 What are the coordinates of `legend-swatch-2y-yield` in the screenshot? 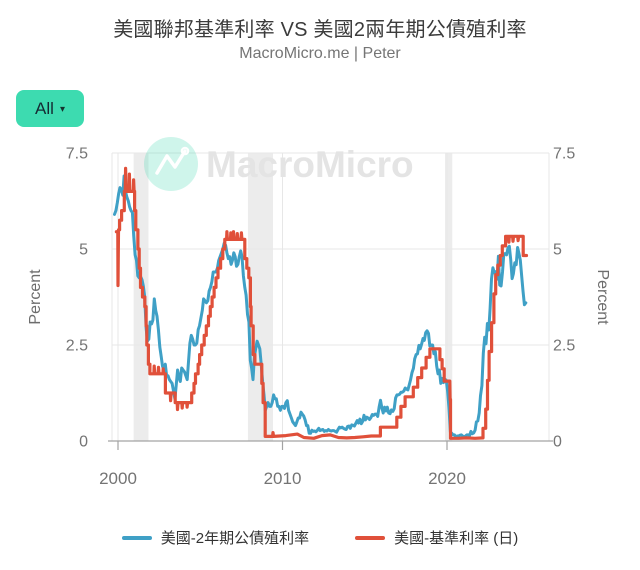 It's located at (136, 537).